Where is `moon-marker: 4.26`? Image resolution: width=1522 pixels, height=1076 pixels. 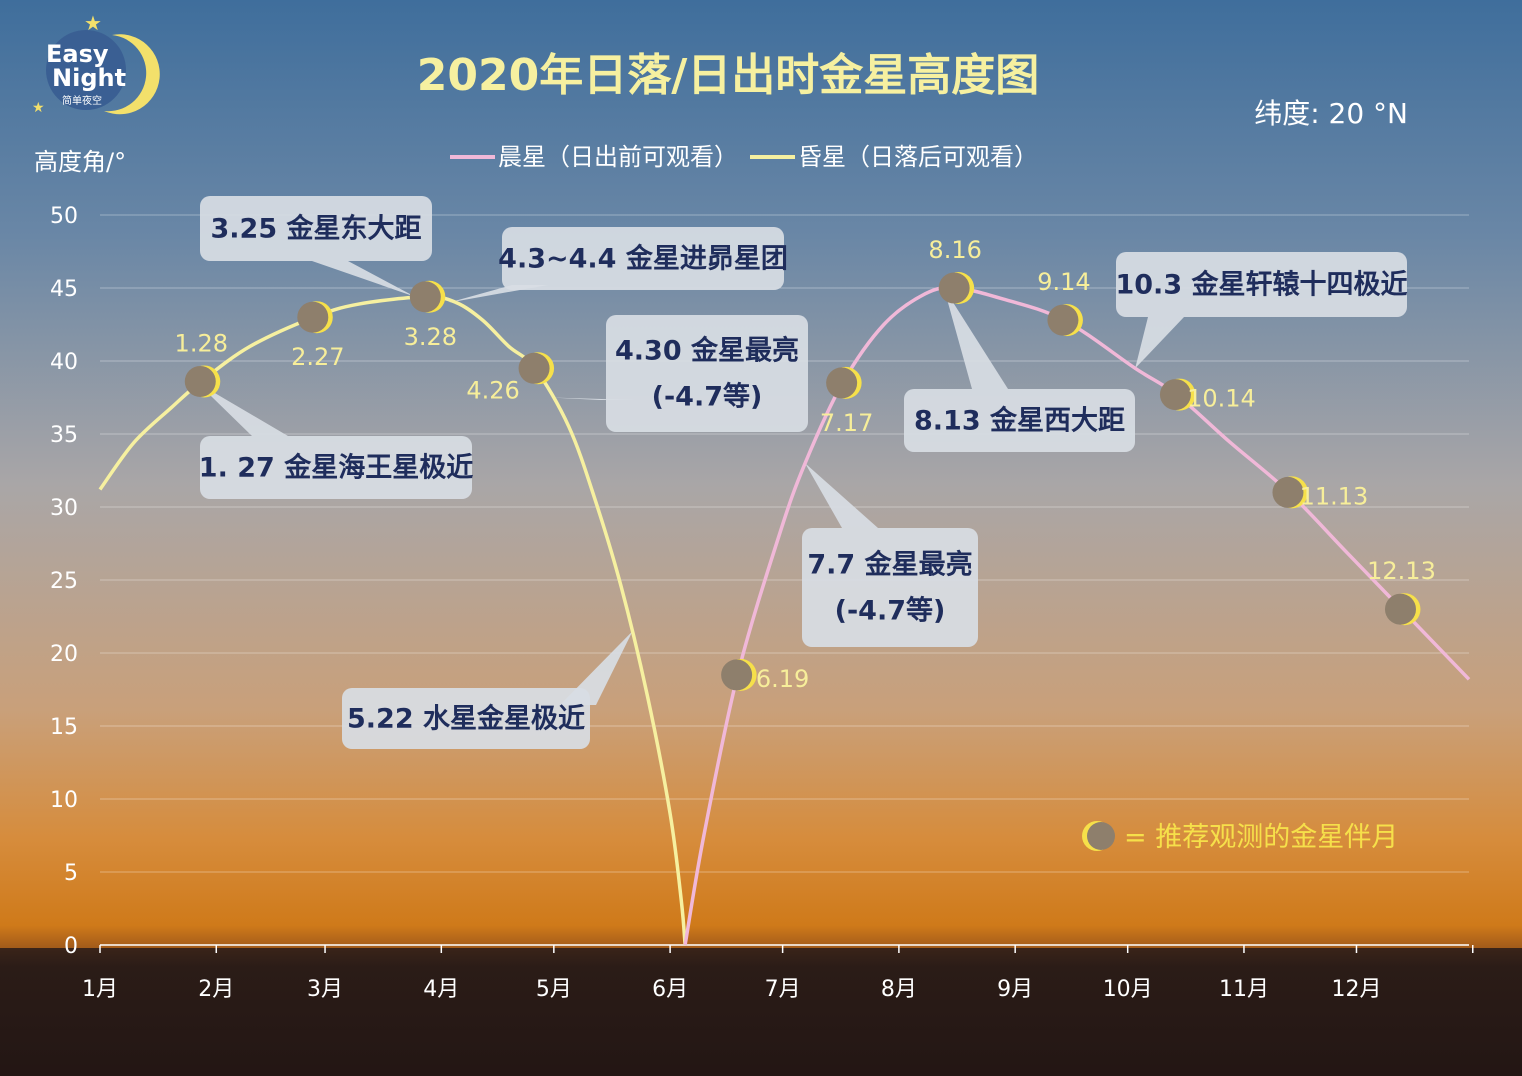
moon-marker: 4.26 is located at coordinates (510, 378).